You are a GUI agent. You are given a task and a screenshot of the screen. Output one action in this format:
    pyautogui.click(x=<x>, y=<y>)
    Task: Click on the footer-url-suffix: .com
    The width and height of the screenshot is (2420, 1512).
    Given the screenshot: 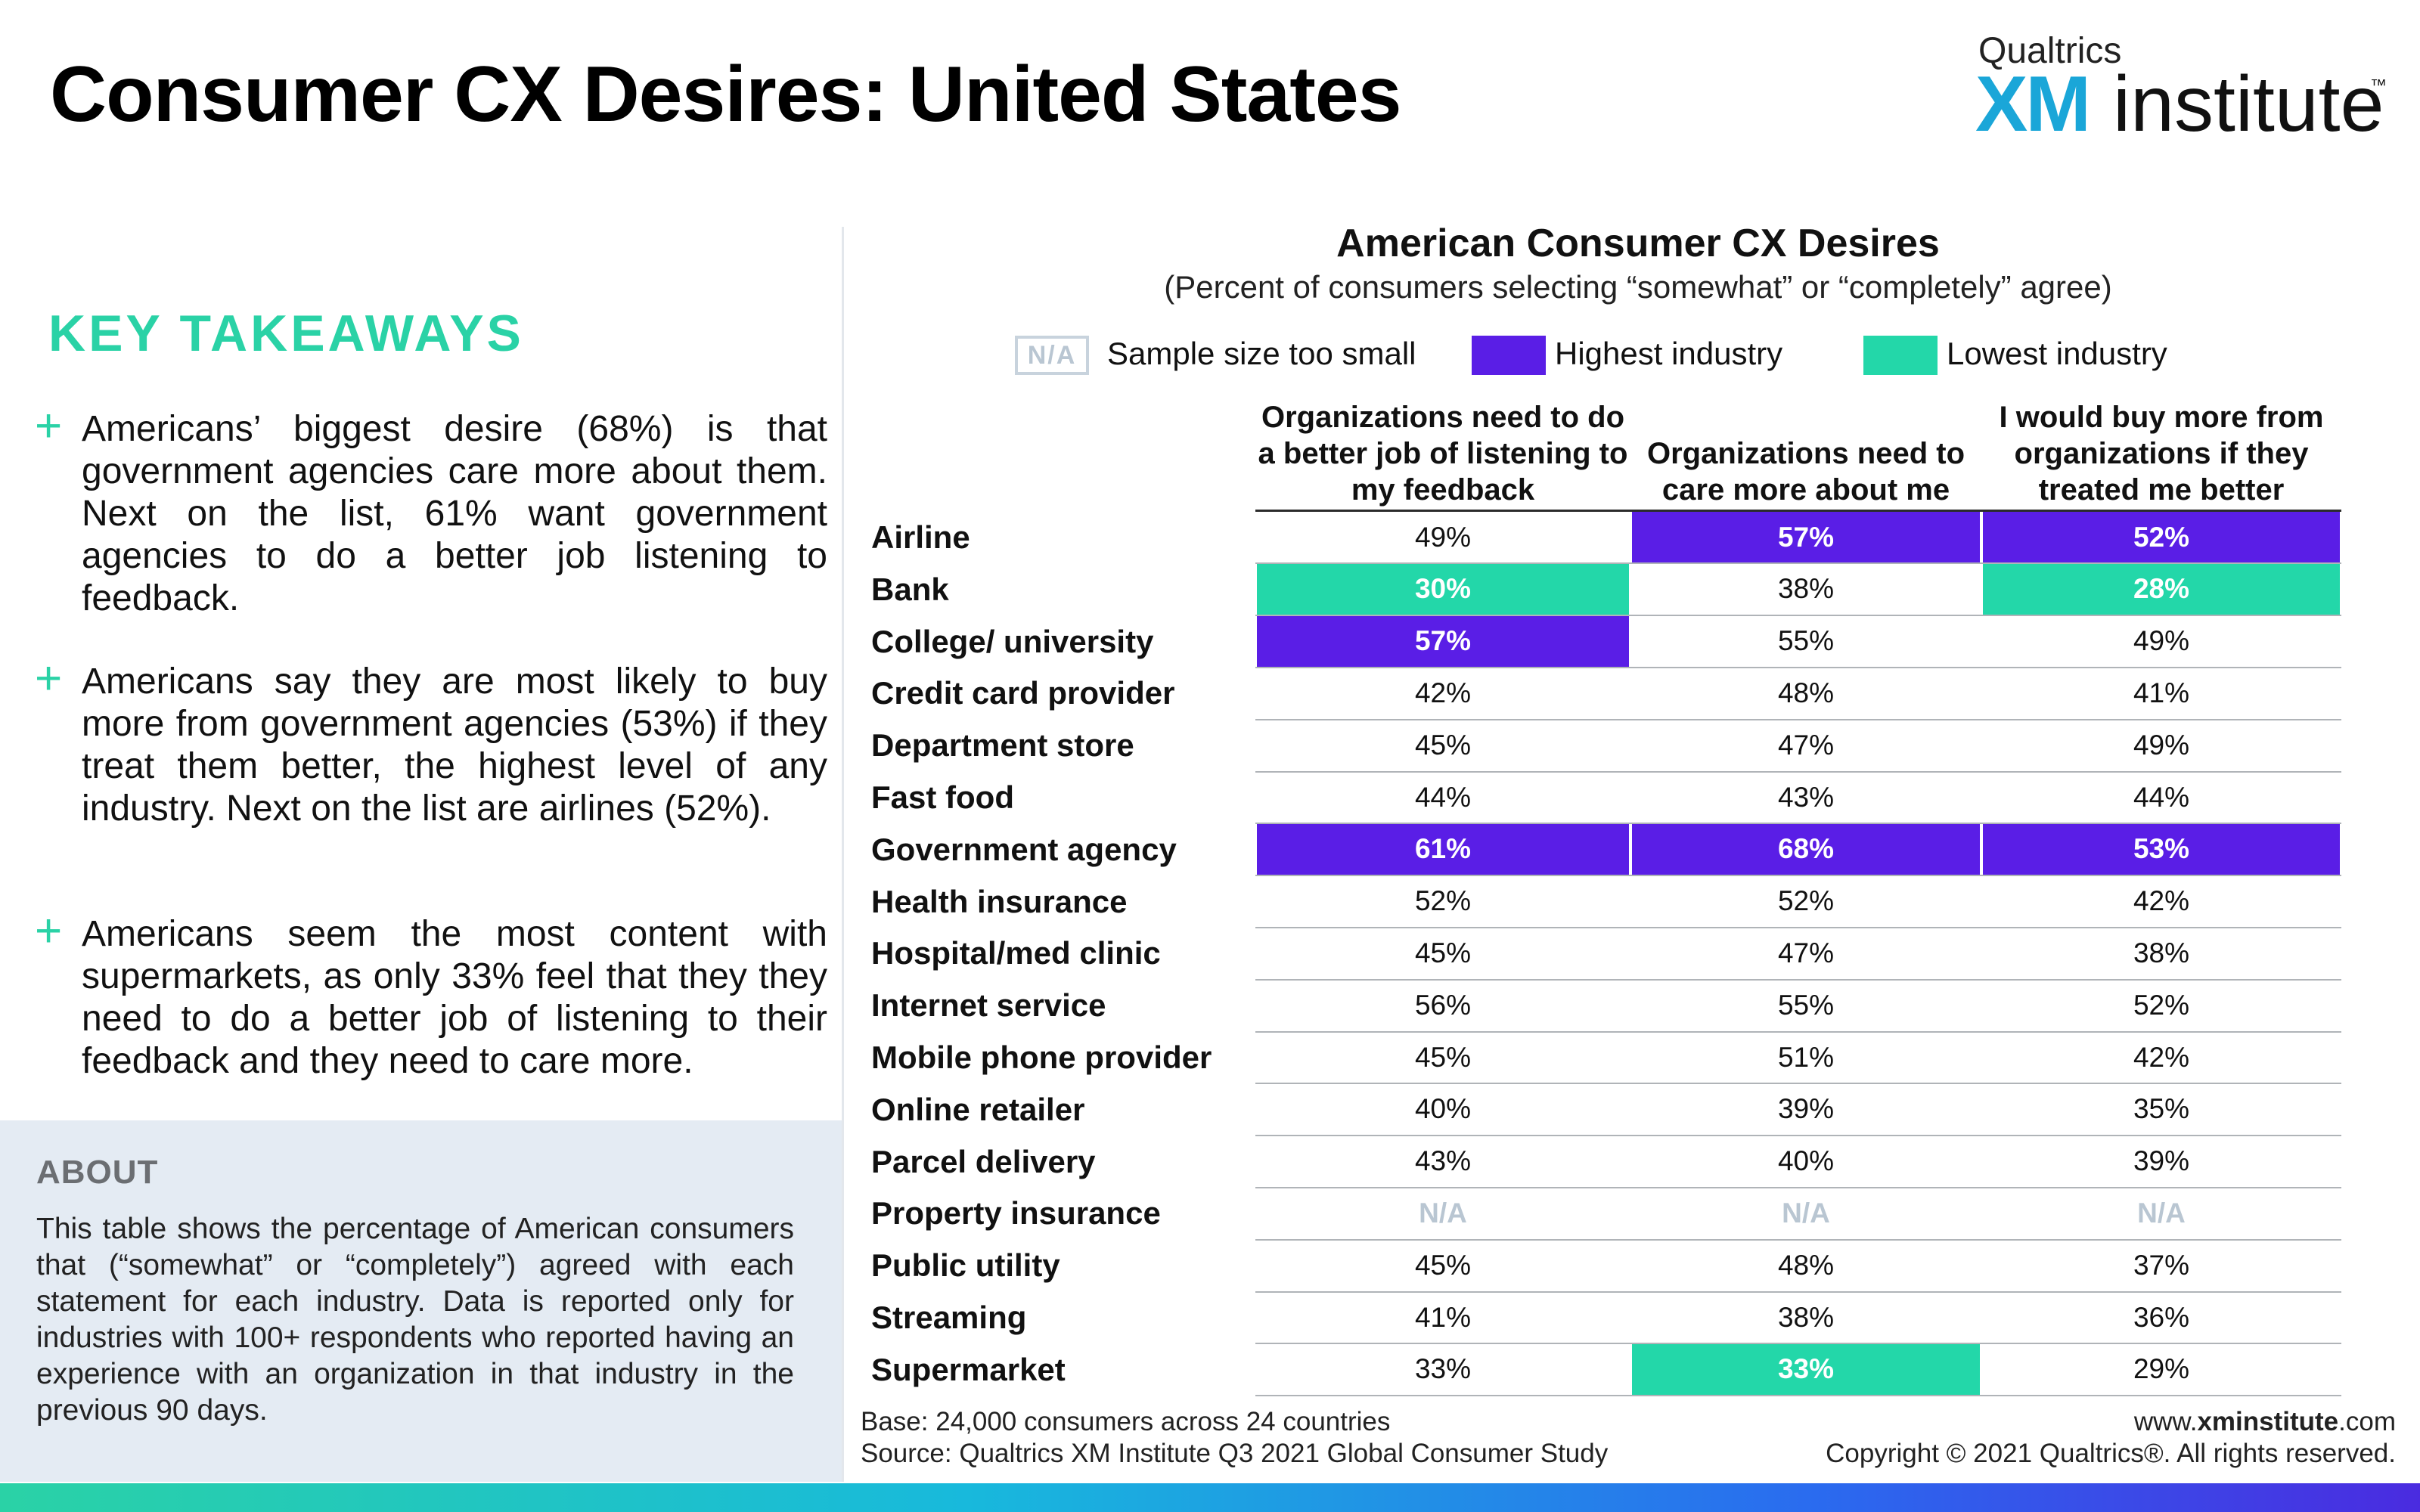 What is the action you would take?
    pyautogui.click(x=2367, y=1421)
    